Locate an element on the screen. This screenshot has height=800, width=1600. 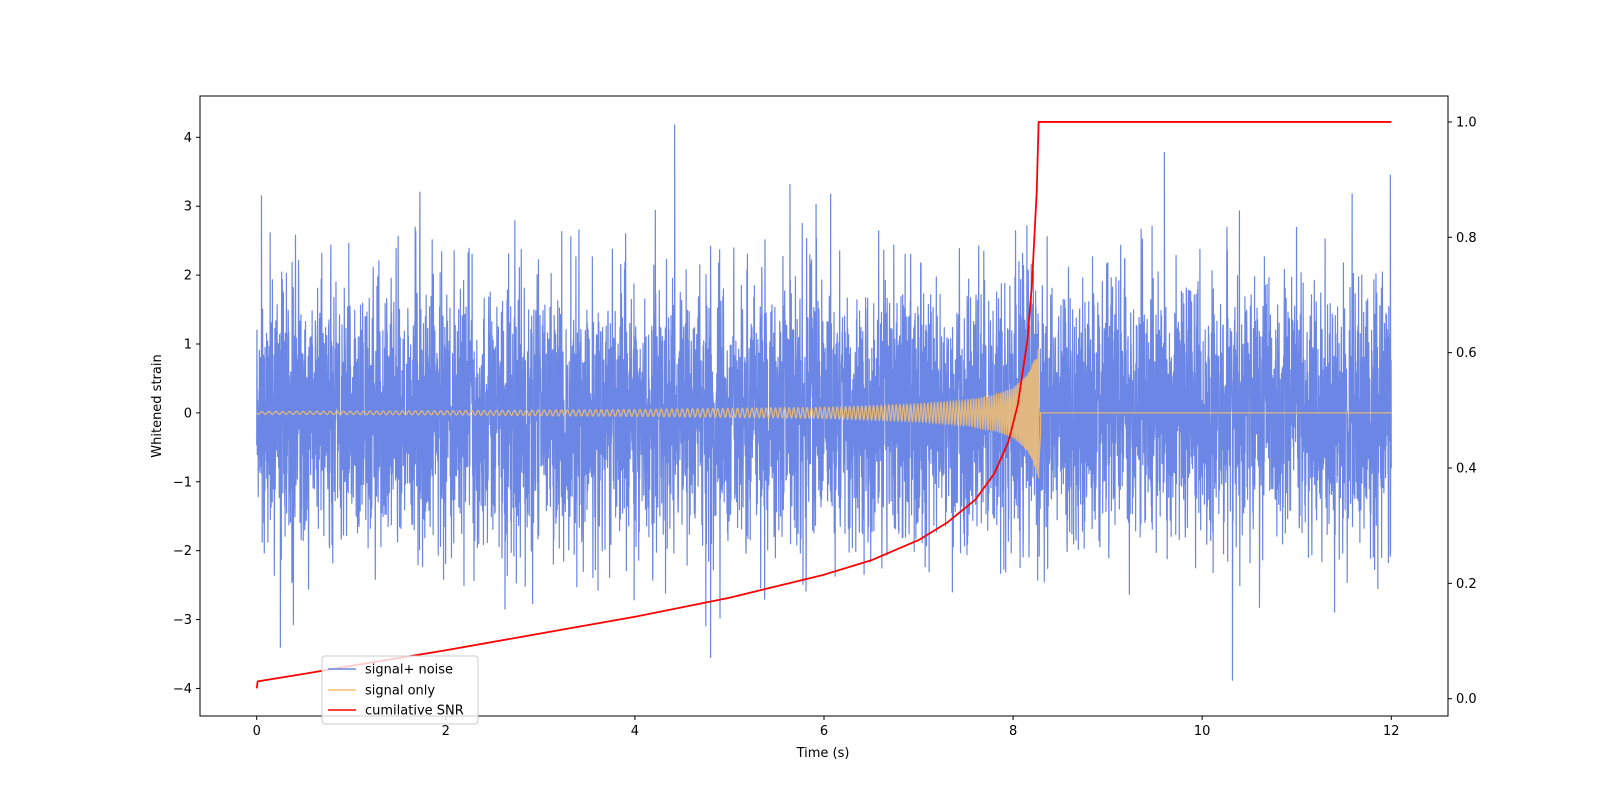
legend-label-signal-noise: signal+ noise is located at coordinates (409, 670).